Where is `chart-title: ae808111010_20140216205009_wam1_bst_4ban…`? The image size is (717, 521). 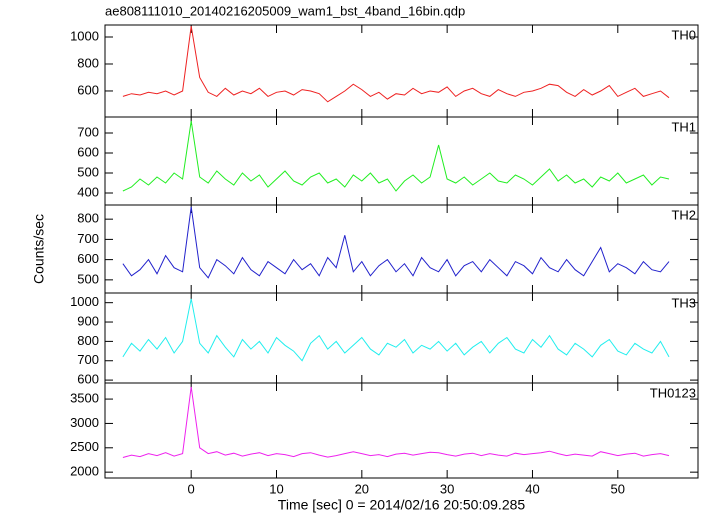
chart-title: ae808111010_20140216205009_wam1_bst_4ban… is located at coordinates (285, 10).